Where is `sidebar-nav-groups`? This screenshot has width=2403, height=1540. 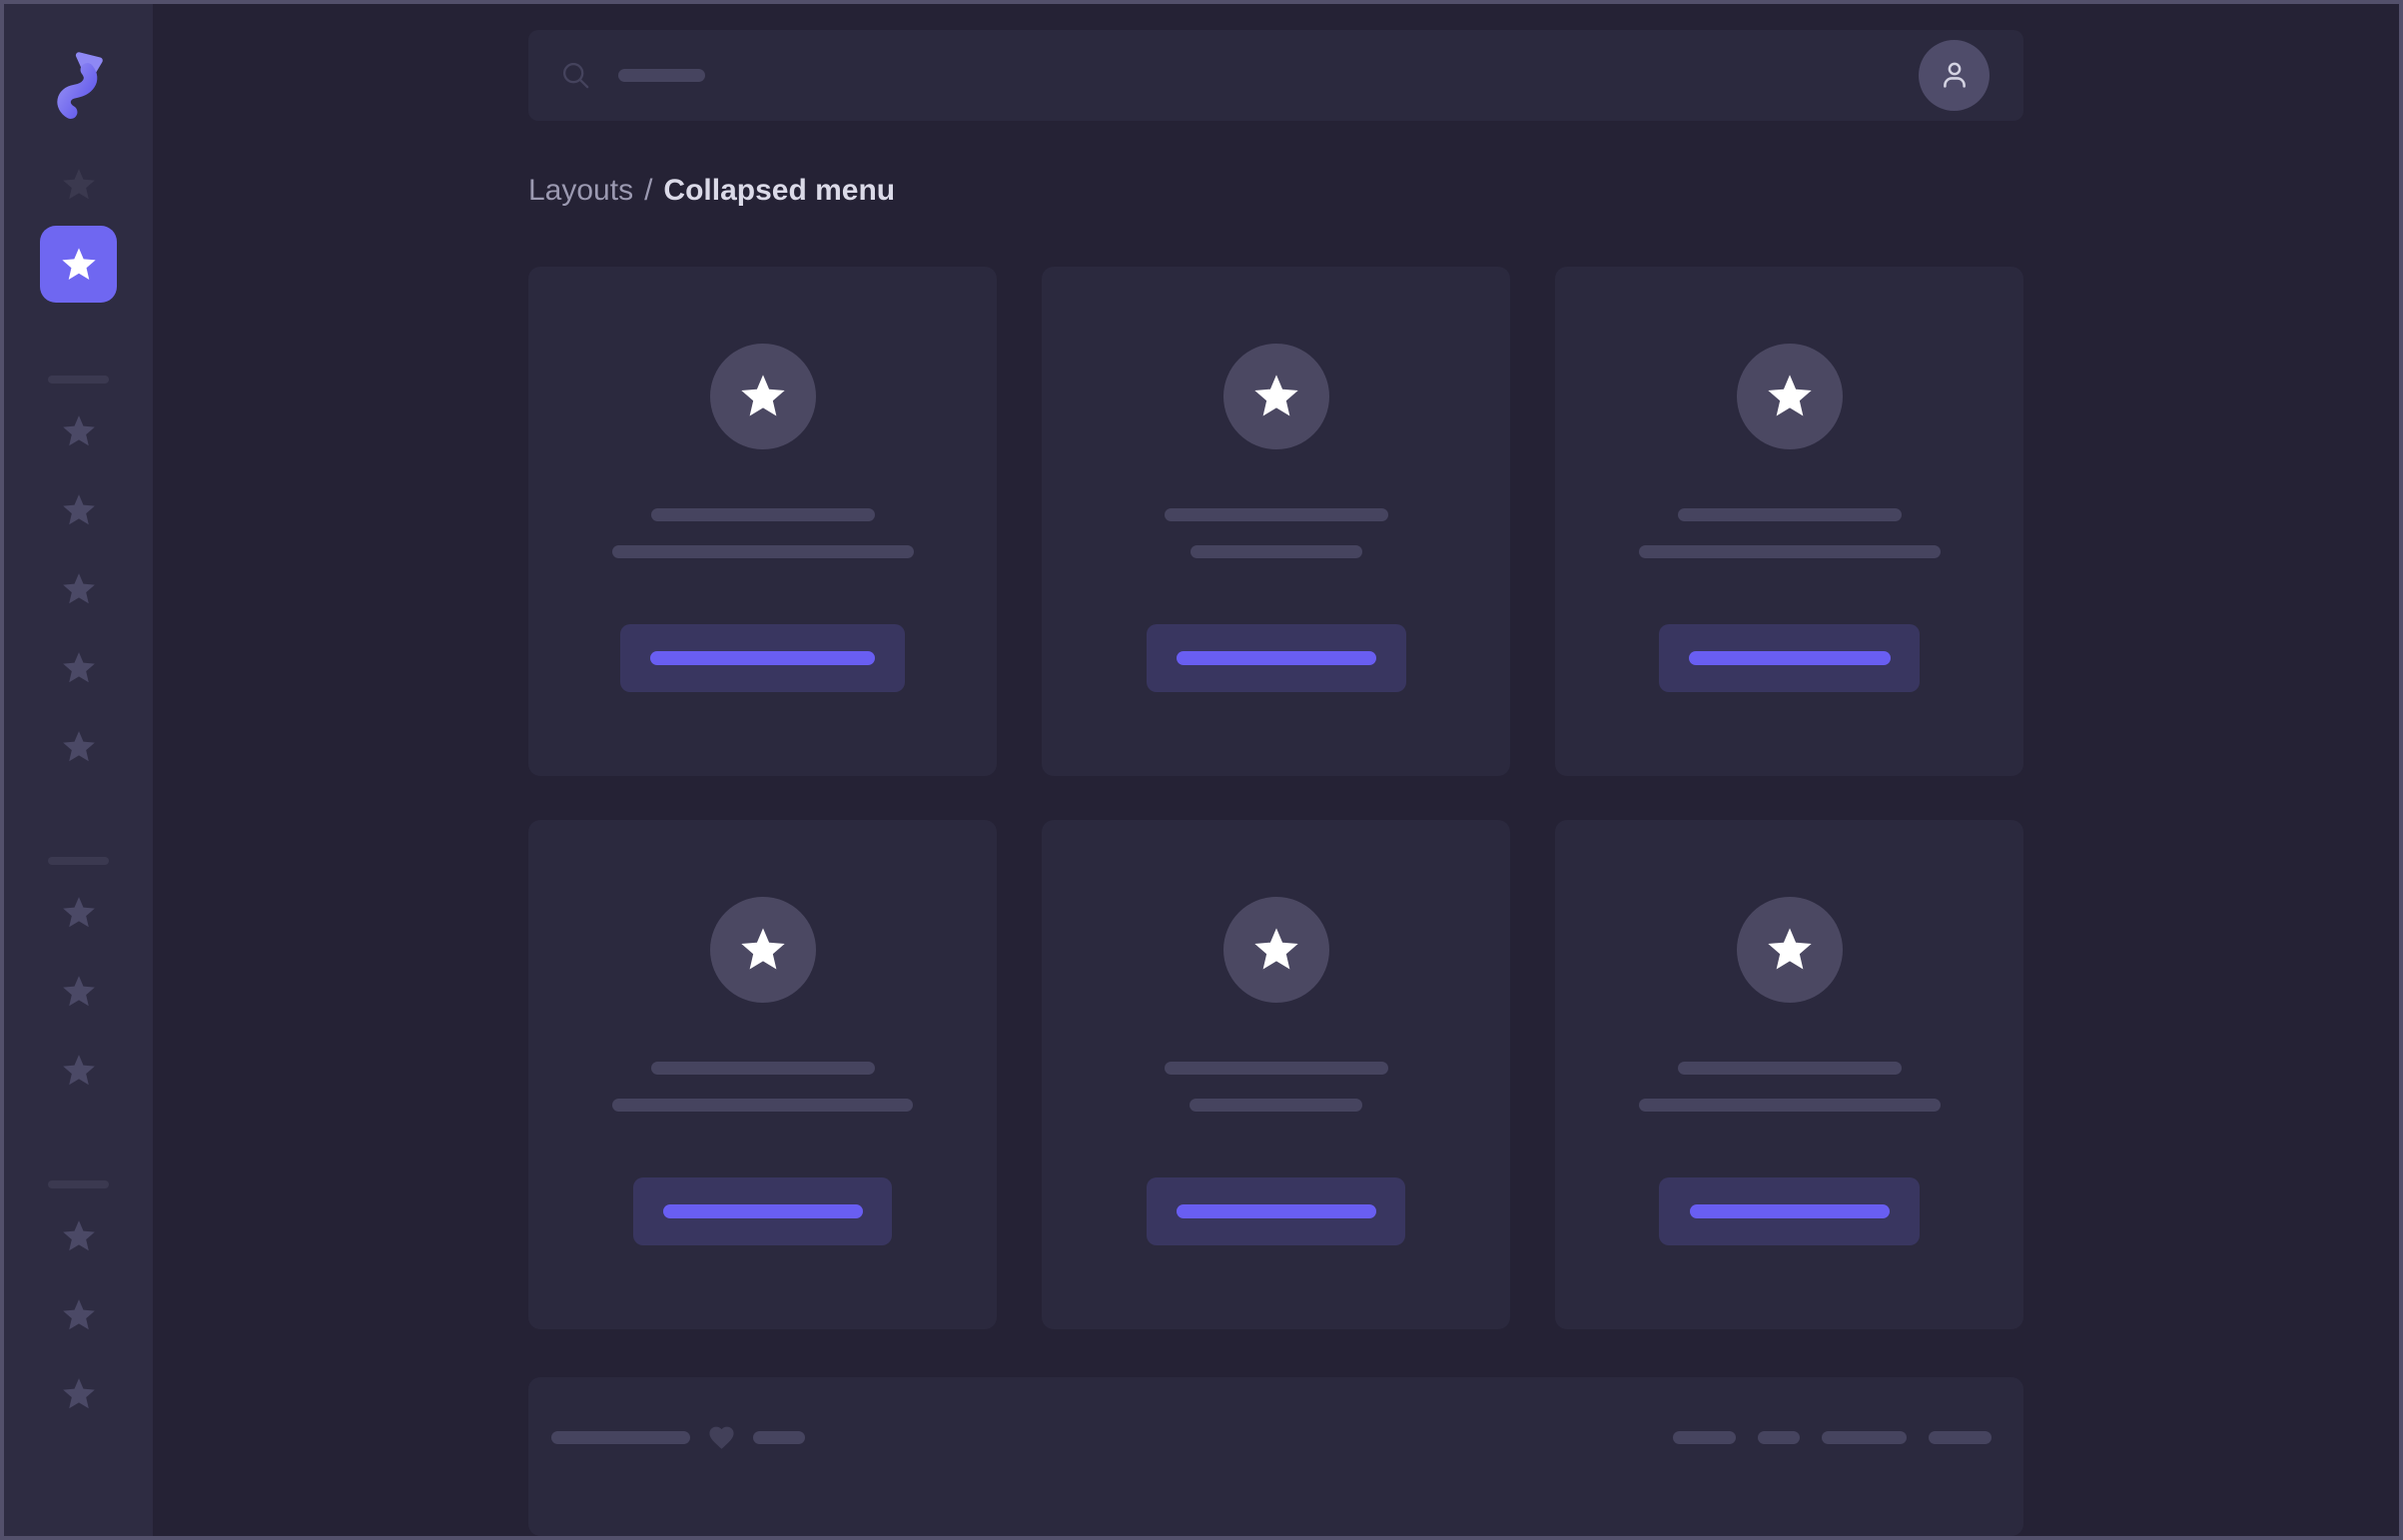
sidebar-nav-groups is located at coordinates (78, 858).